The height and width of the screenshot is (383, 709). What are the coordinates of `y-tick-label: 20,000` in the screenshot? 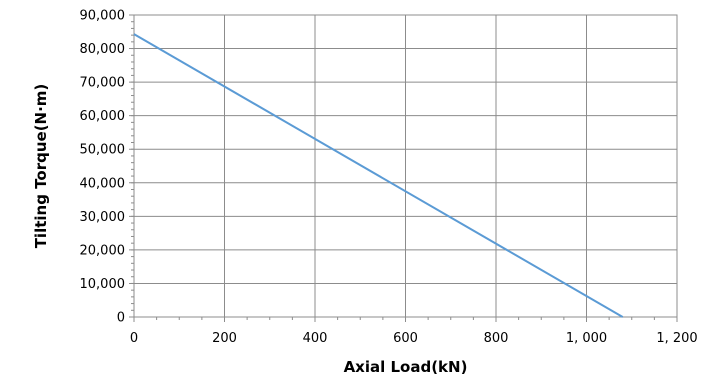 It's located at (103, 250).